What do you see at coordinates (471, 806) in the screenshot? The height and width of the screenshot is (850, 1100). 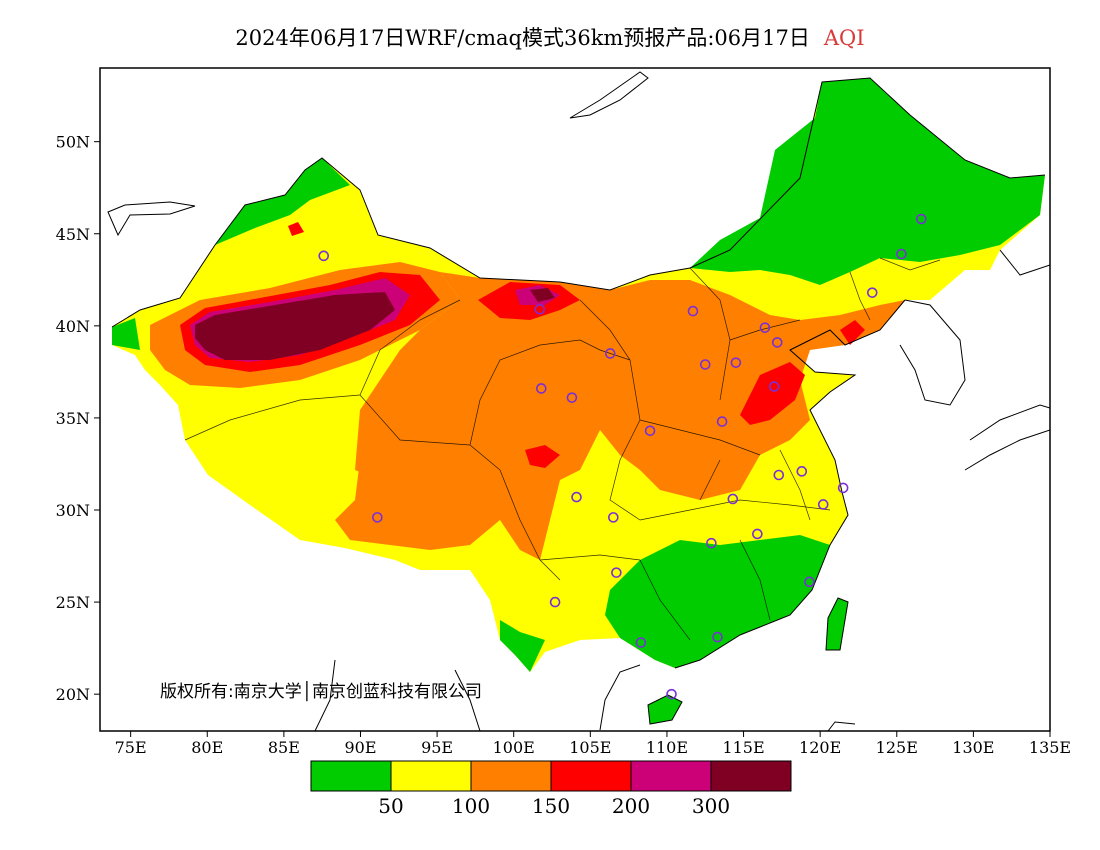 I see `colorbar-label: 100` at bounding box center [471, 806].